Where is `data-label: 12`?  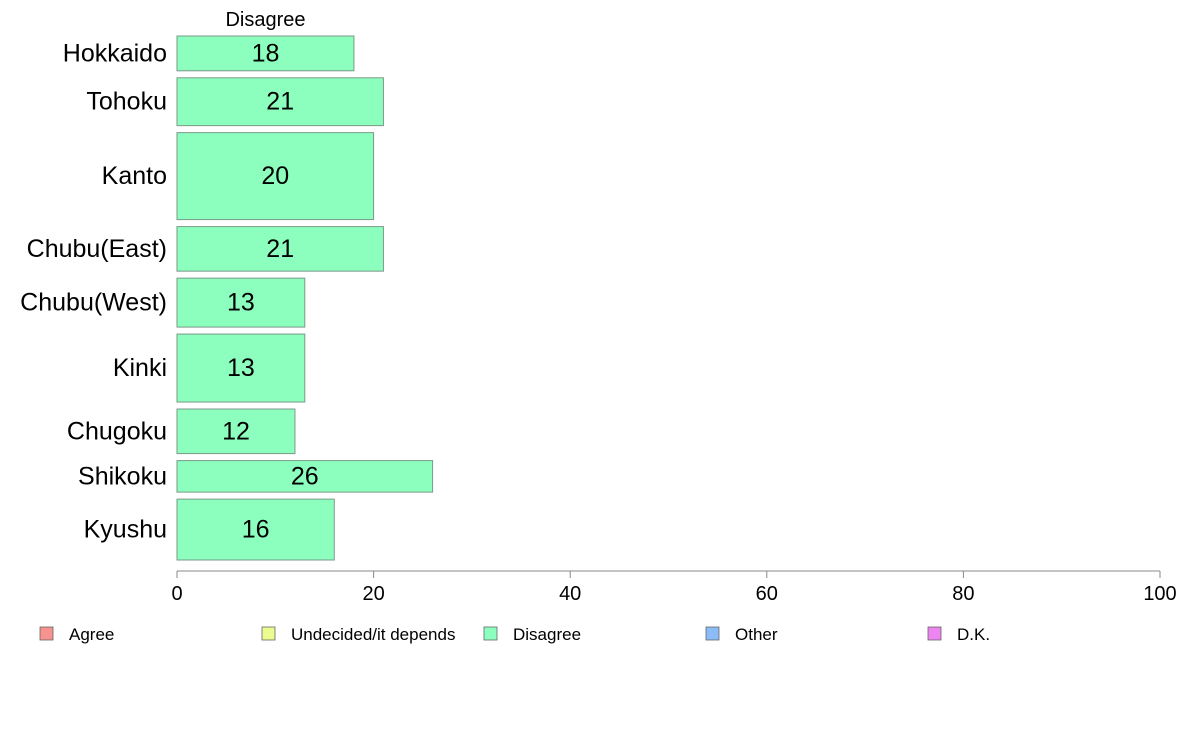 data-label: 12 is located at coordinates (236, 431).